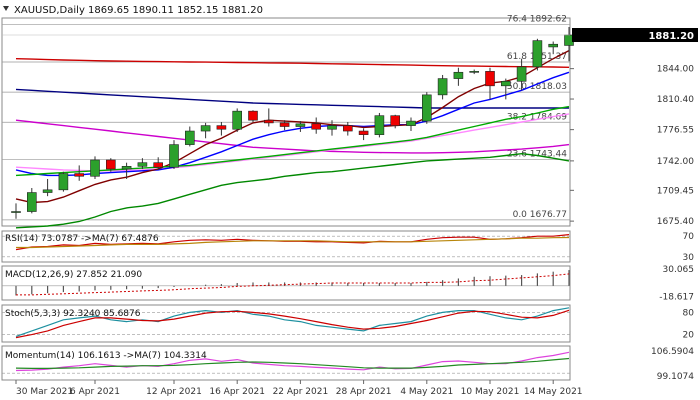 This screenshot has height=400, width=700. I want to click on rsi-y-tick-label: 70, so click(689, 237).